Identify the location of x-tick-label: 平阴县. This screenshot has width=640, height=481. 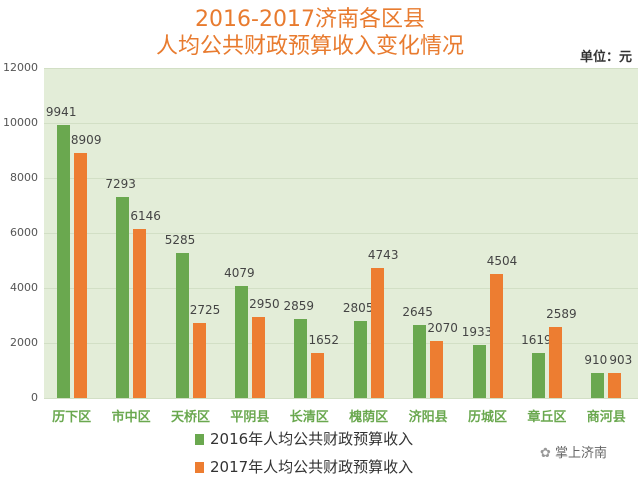
(250, 417).